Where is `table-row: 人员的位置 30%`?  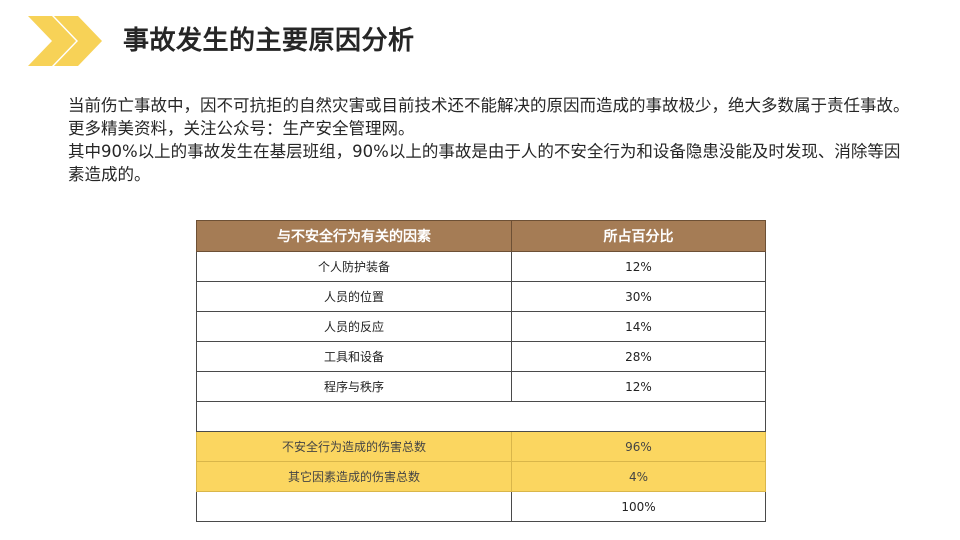 table-row: 人员的位置 30% is located at coordinates (481, 296).